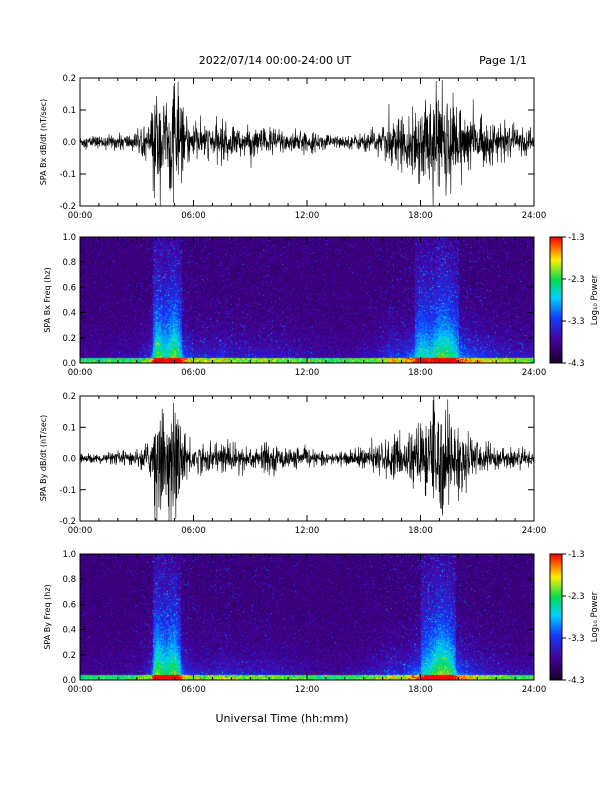 This screenshot has width=612, height=792. I want to click on x-axis-title: Universal Time (hh:mm), so click(282, 718).